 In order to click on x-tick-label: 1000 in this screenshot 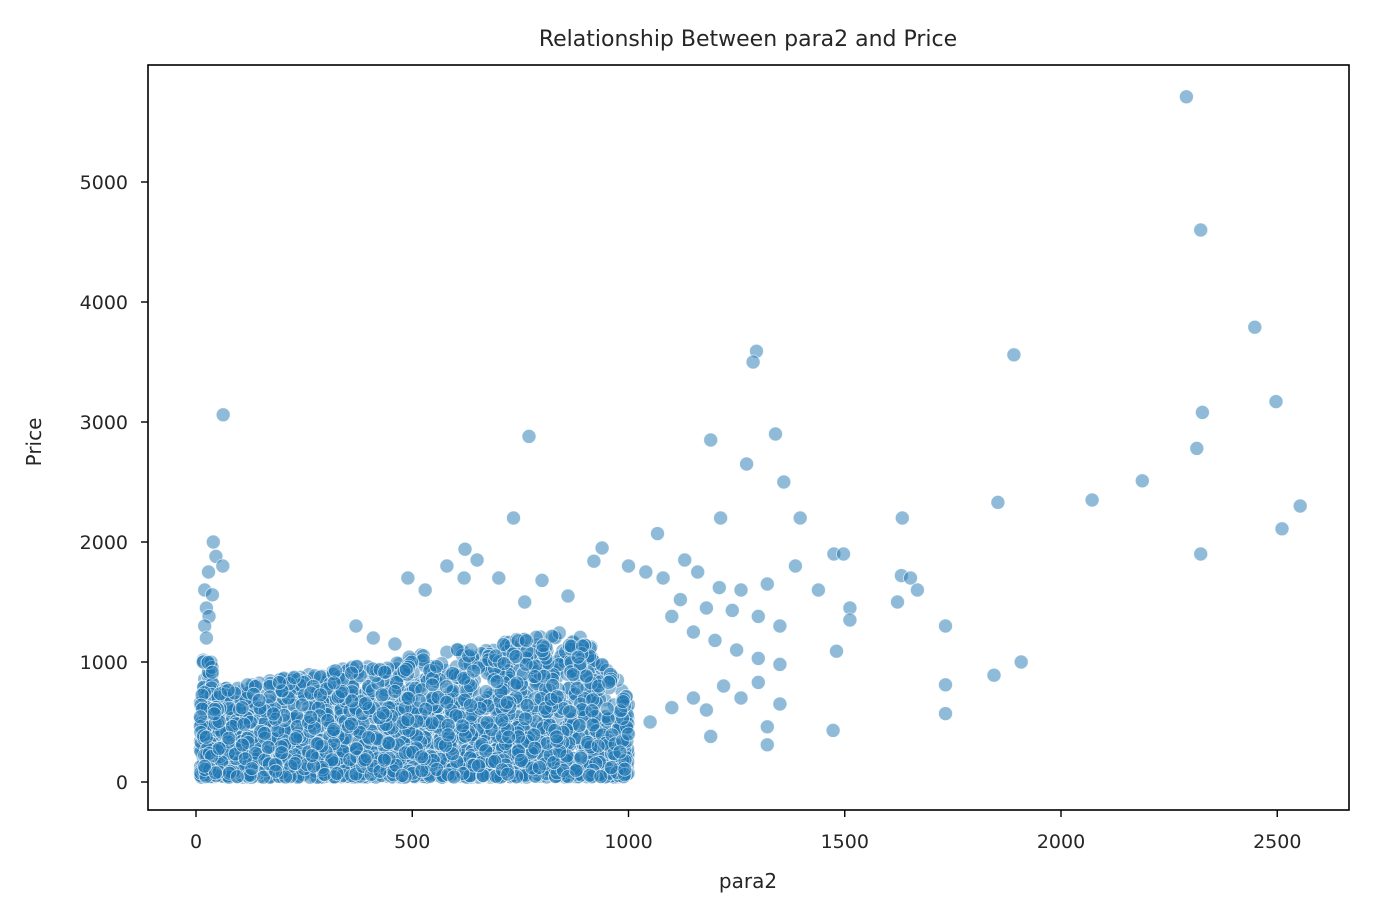, I will do `click(628, 842)`.